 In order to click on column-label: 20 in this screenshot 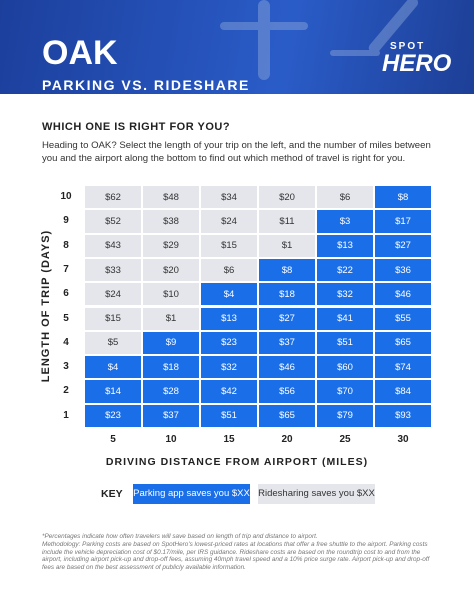, I will do `click(287, 439)`.